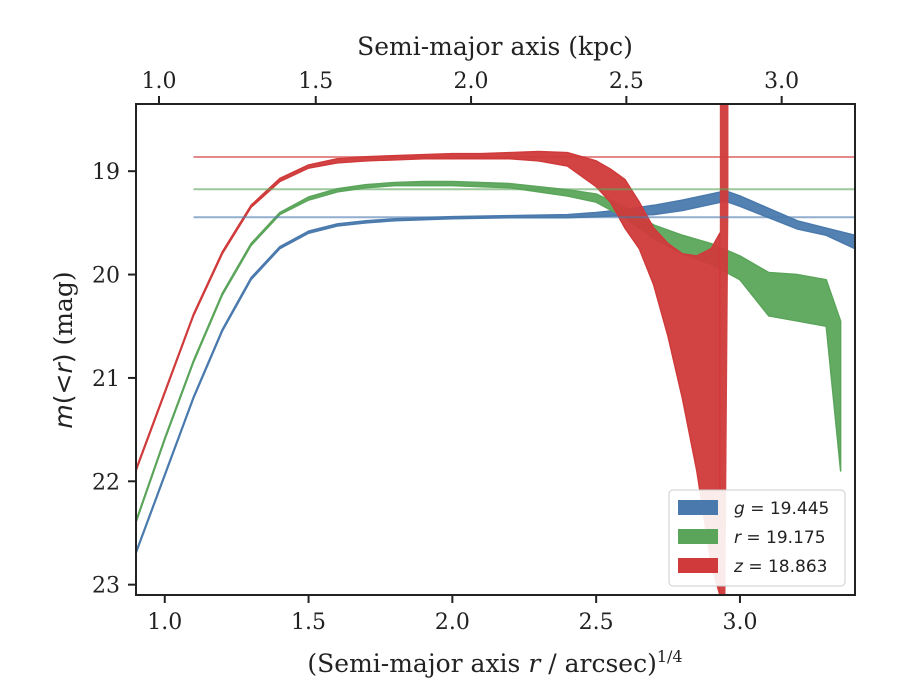  Describe the element at coordinates (495, 46) in the screenshot. I see `top-axis-title: Semi-major axis (kpc)` at that location.